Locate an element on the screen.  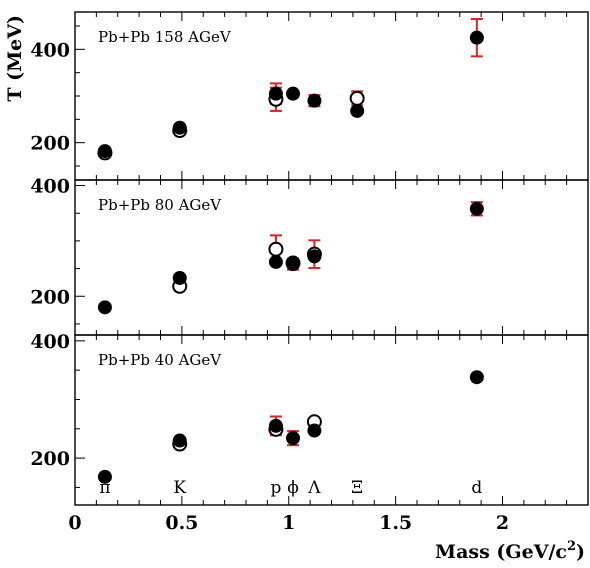
x-axis-title-end: ) is located at coordinates (580, 552).